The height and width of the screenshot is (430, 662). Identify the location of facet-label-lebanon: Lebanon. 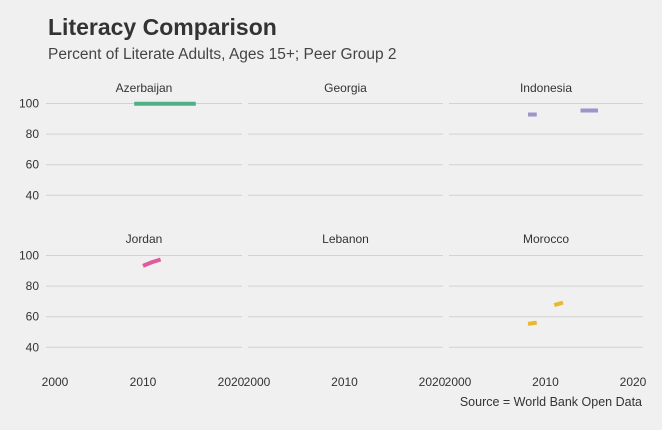
(345, 239).